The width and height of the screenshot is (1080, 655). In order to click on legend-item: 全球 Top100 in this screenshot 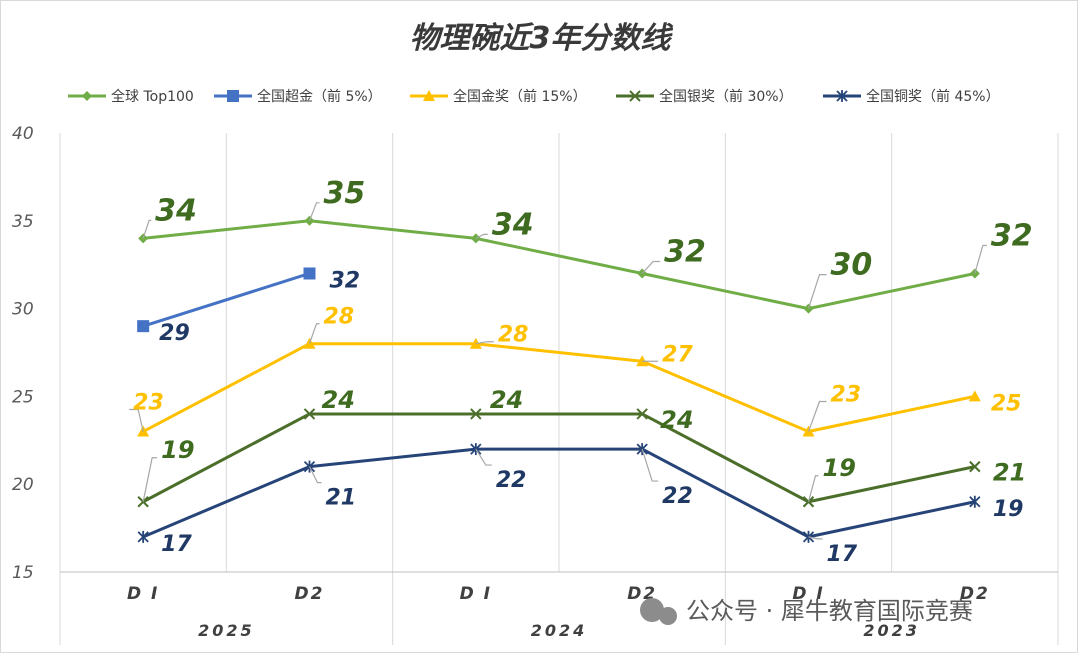, I will do `click(131, 96)`.